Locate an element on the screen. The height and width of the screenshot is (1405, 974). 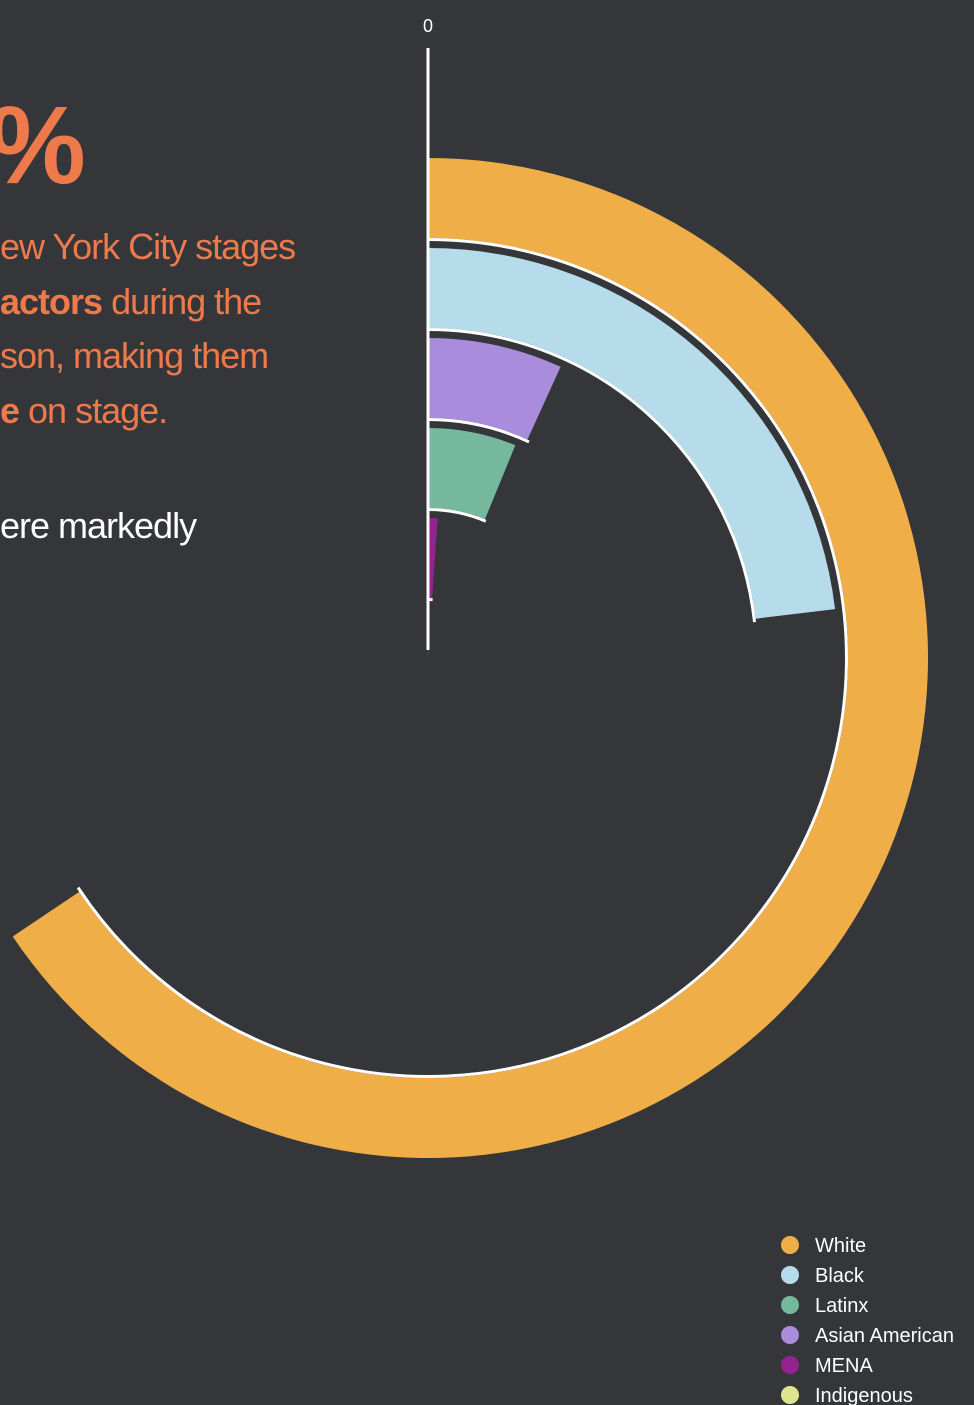
text-line: ew York City stages is located at coordinates (148, 247).